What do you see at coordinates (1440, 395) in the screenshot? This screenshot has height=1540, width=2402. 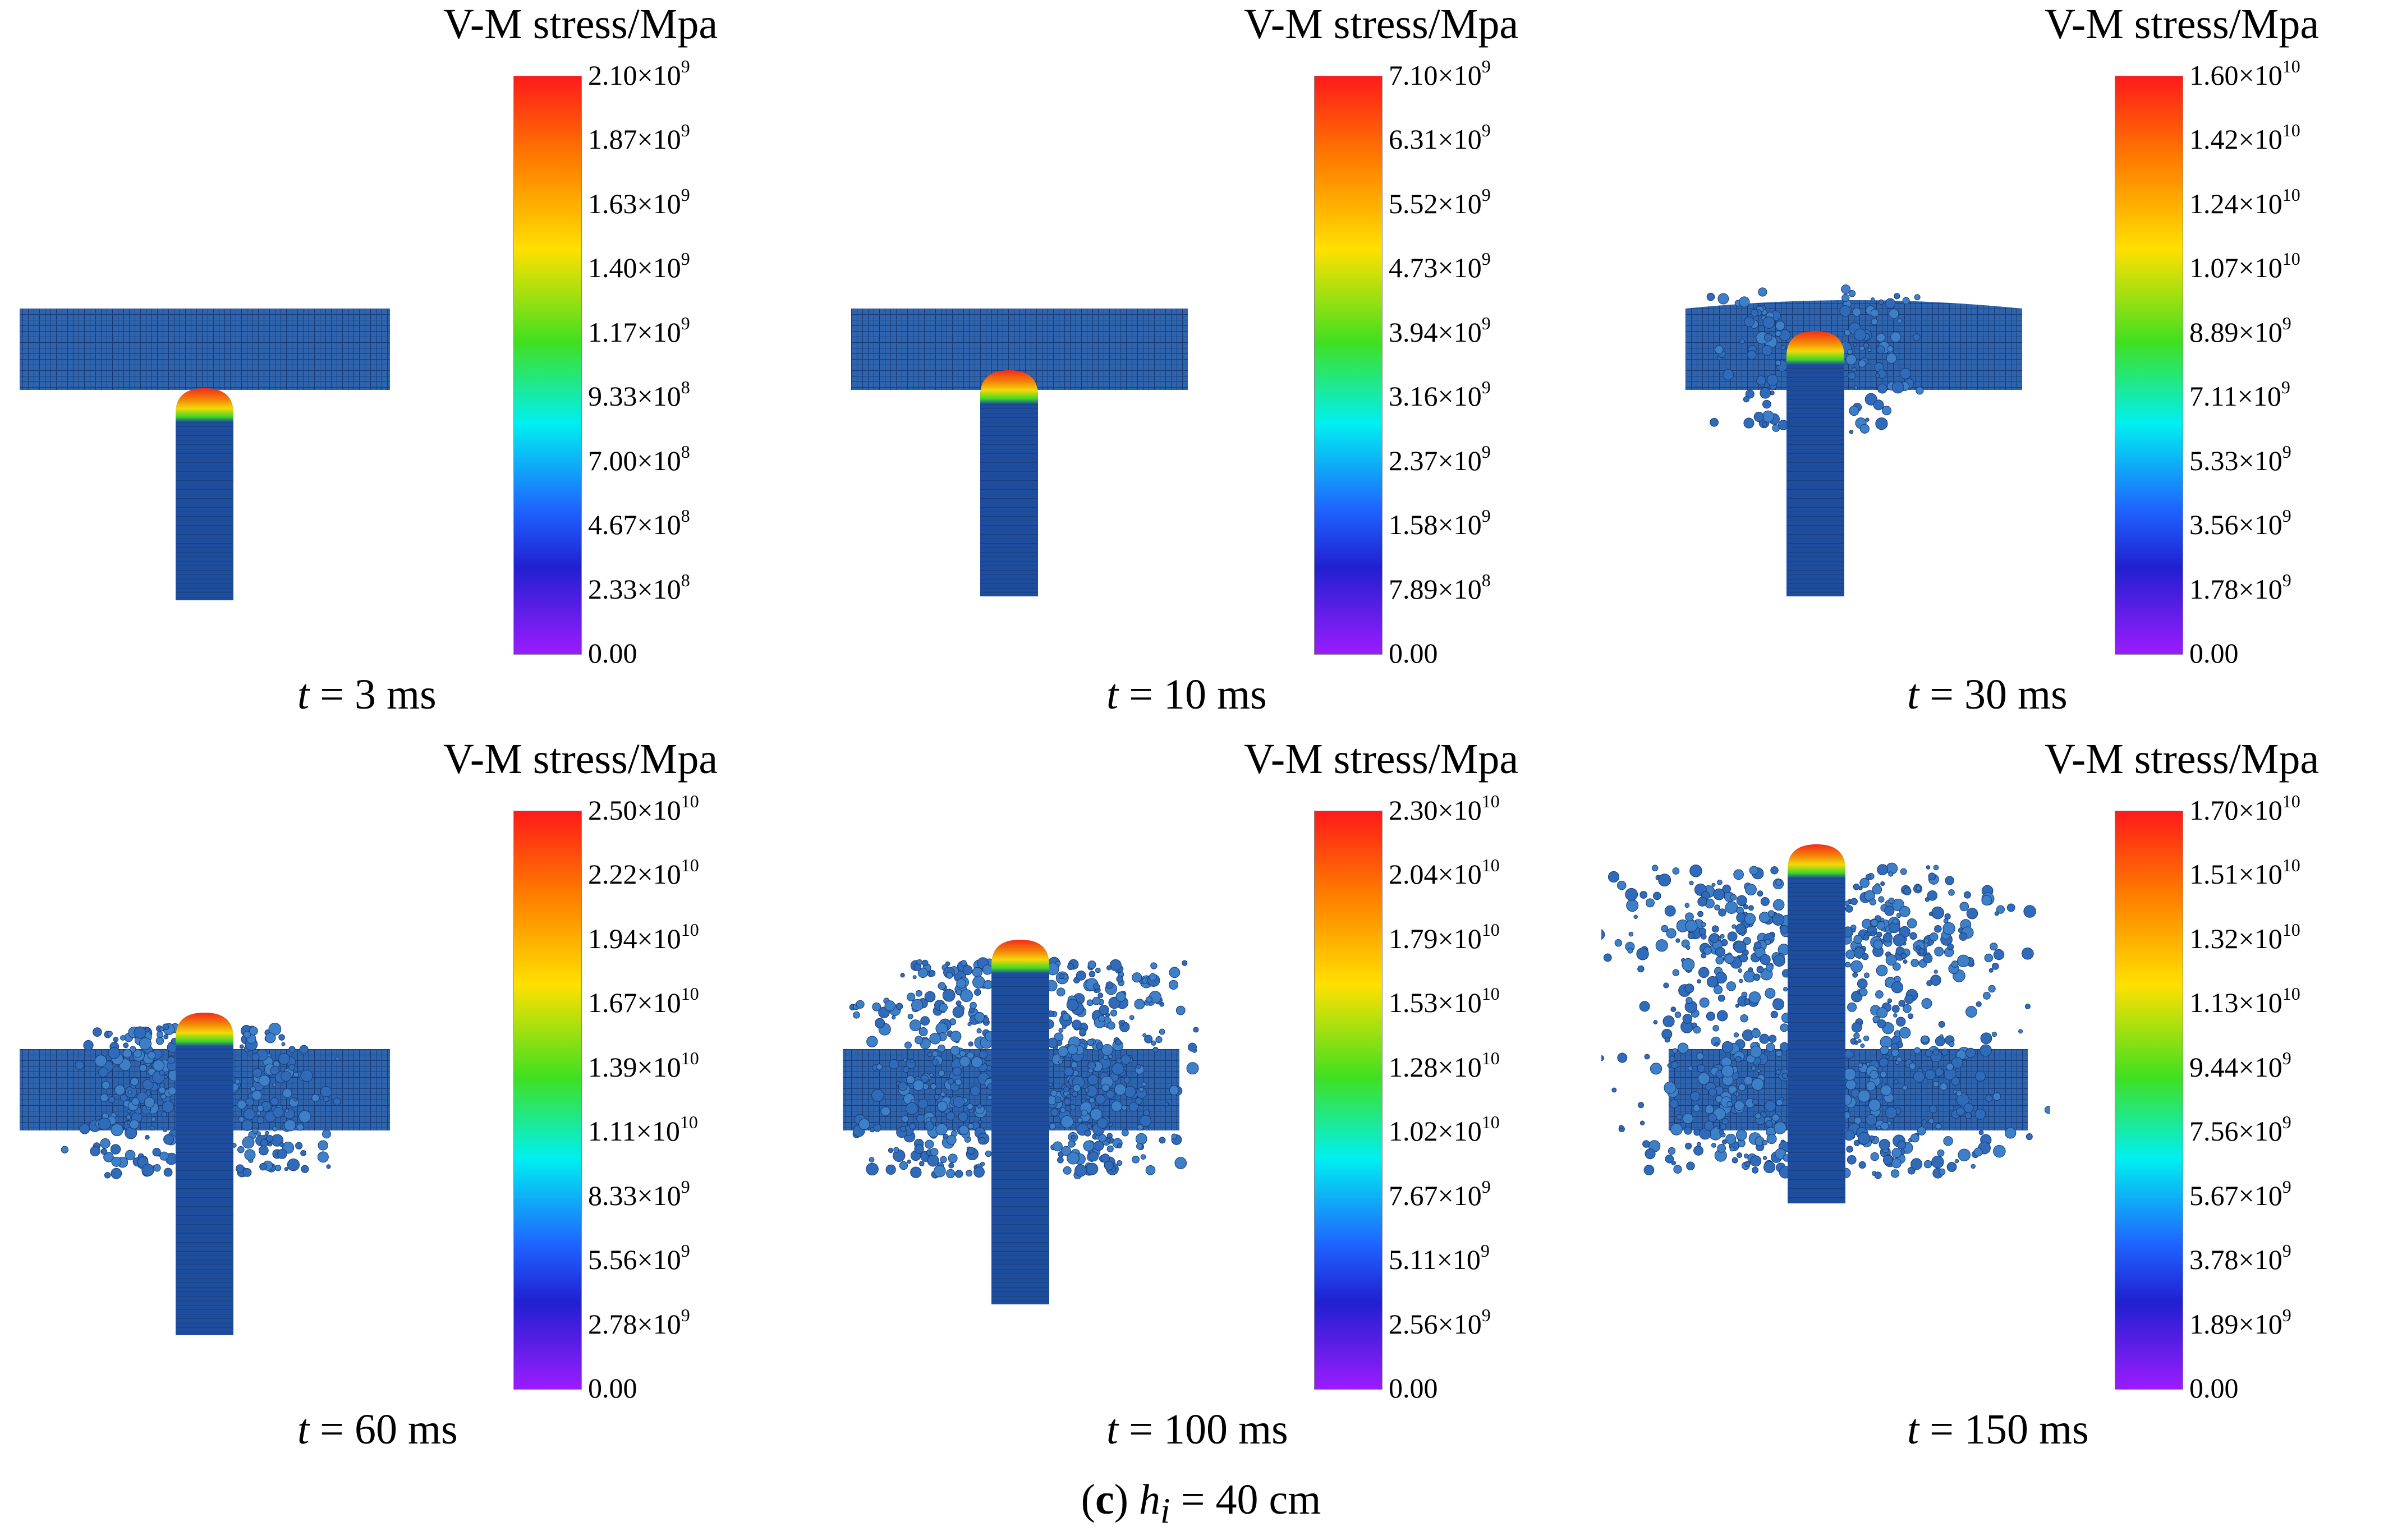 I see `colorbar-tick-label: 3.16×10⁹` at bounding box center [1440, 395].